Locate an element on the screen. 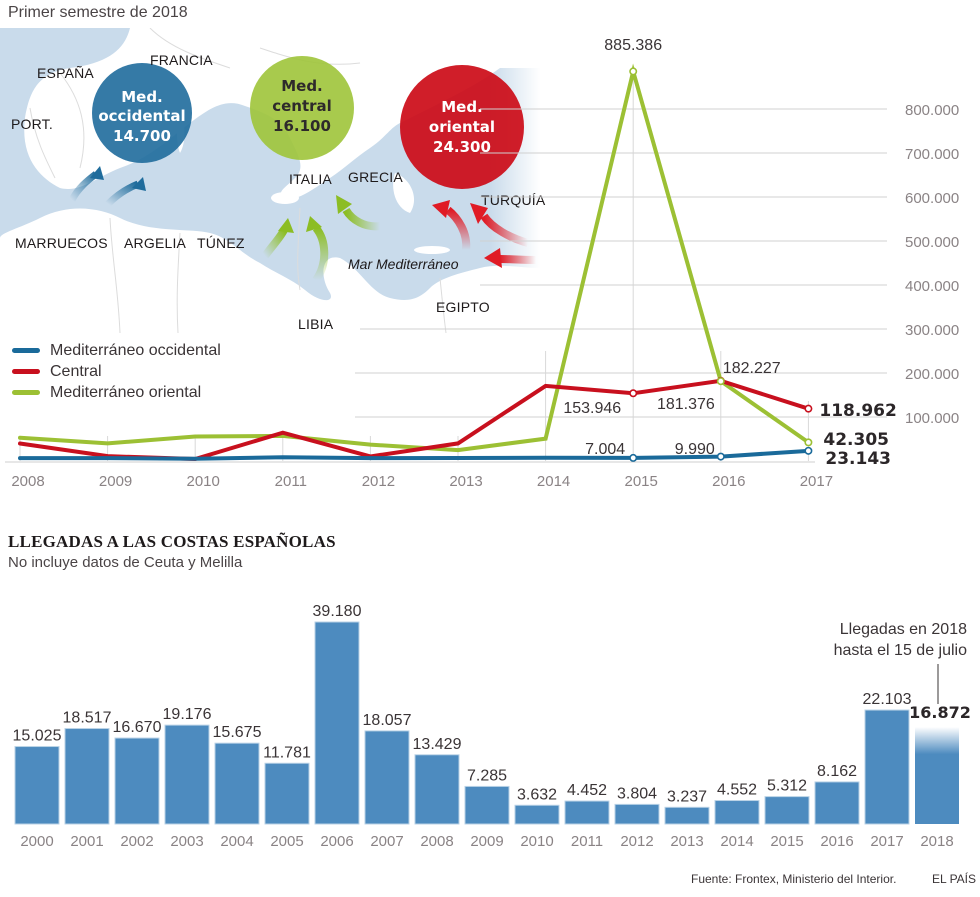 The width and height of the screenshot is (980, 897). bubble-central-value: 16.100 is located at coordinates (302, 126).